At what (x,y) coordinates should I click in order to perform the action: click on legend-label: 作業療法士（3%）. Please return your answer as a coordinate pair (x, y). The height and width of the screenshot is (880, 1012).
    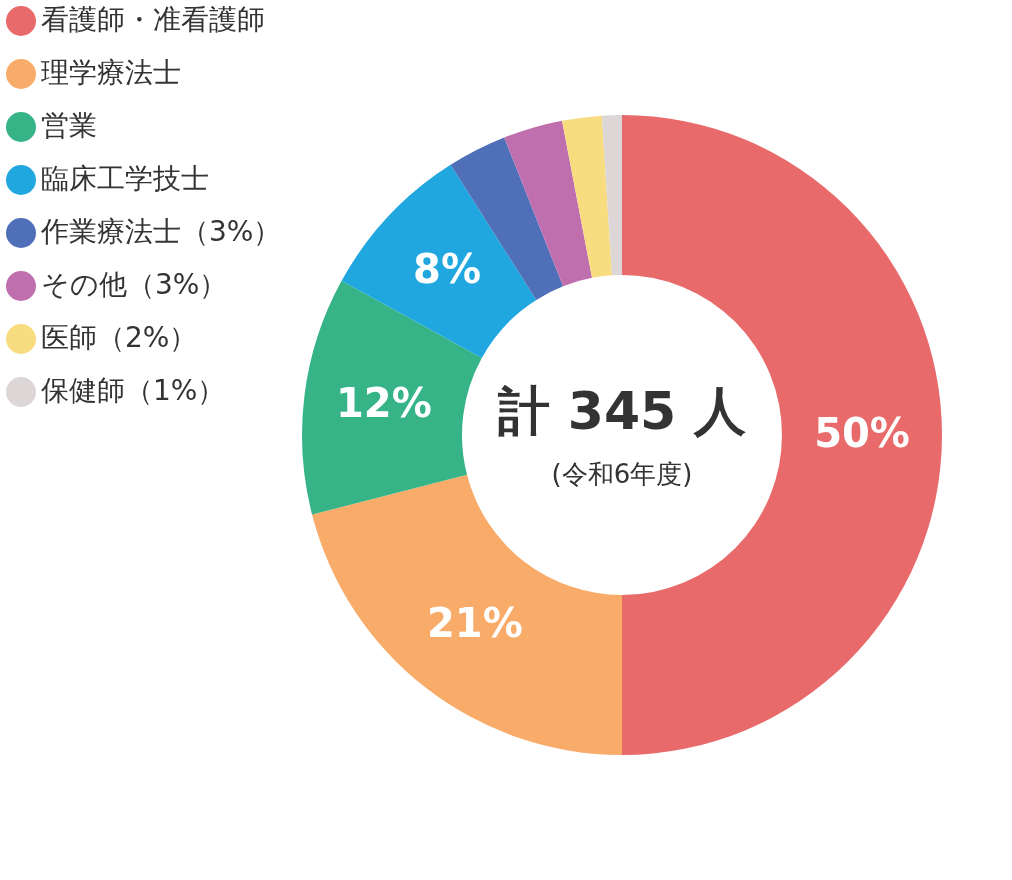
    Looking at the image, I should click on (161, 231).